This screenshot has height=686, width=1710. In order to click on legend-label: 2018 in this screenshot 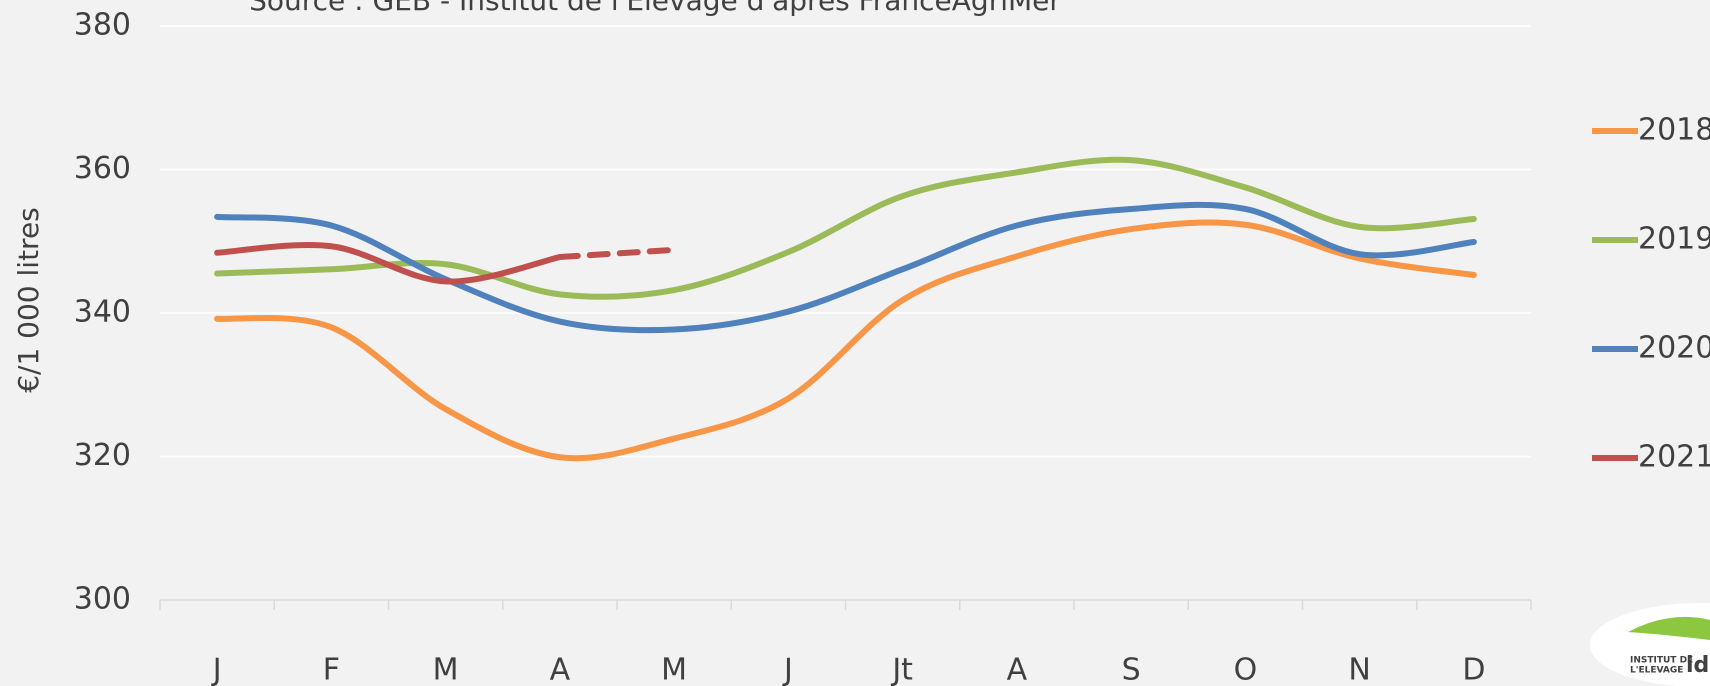, I will do `click(1674, 130)`.